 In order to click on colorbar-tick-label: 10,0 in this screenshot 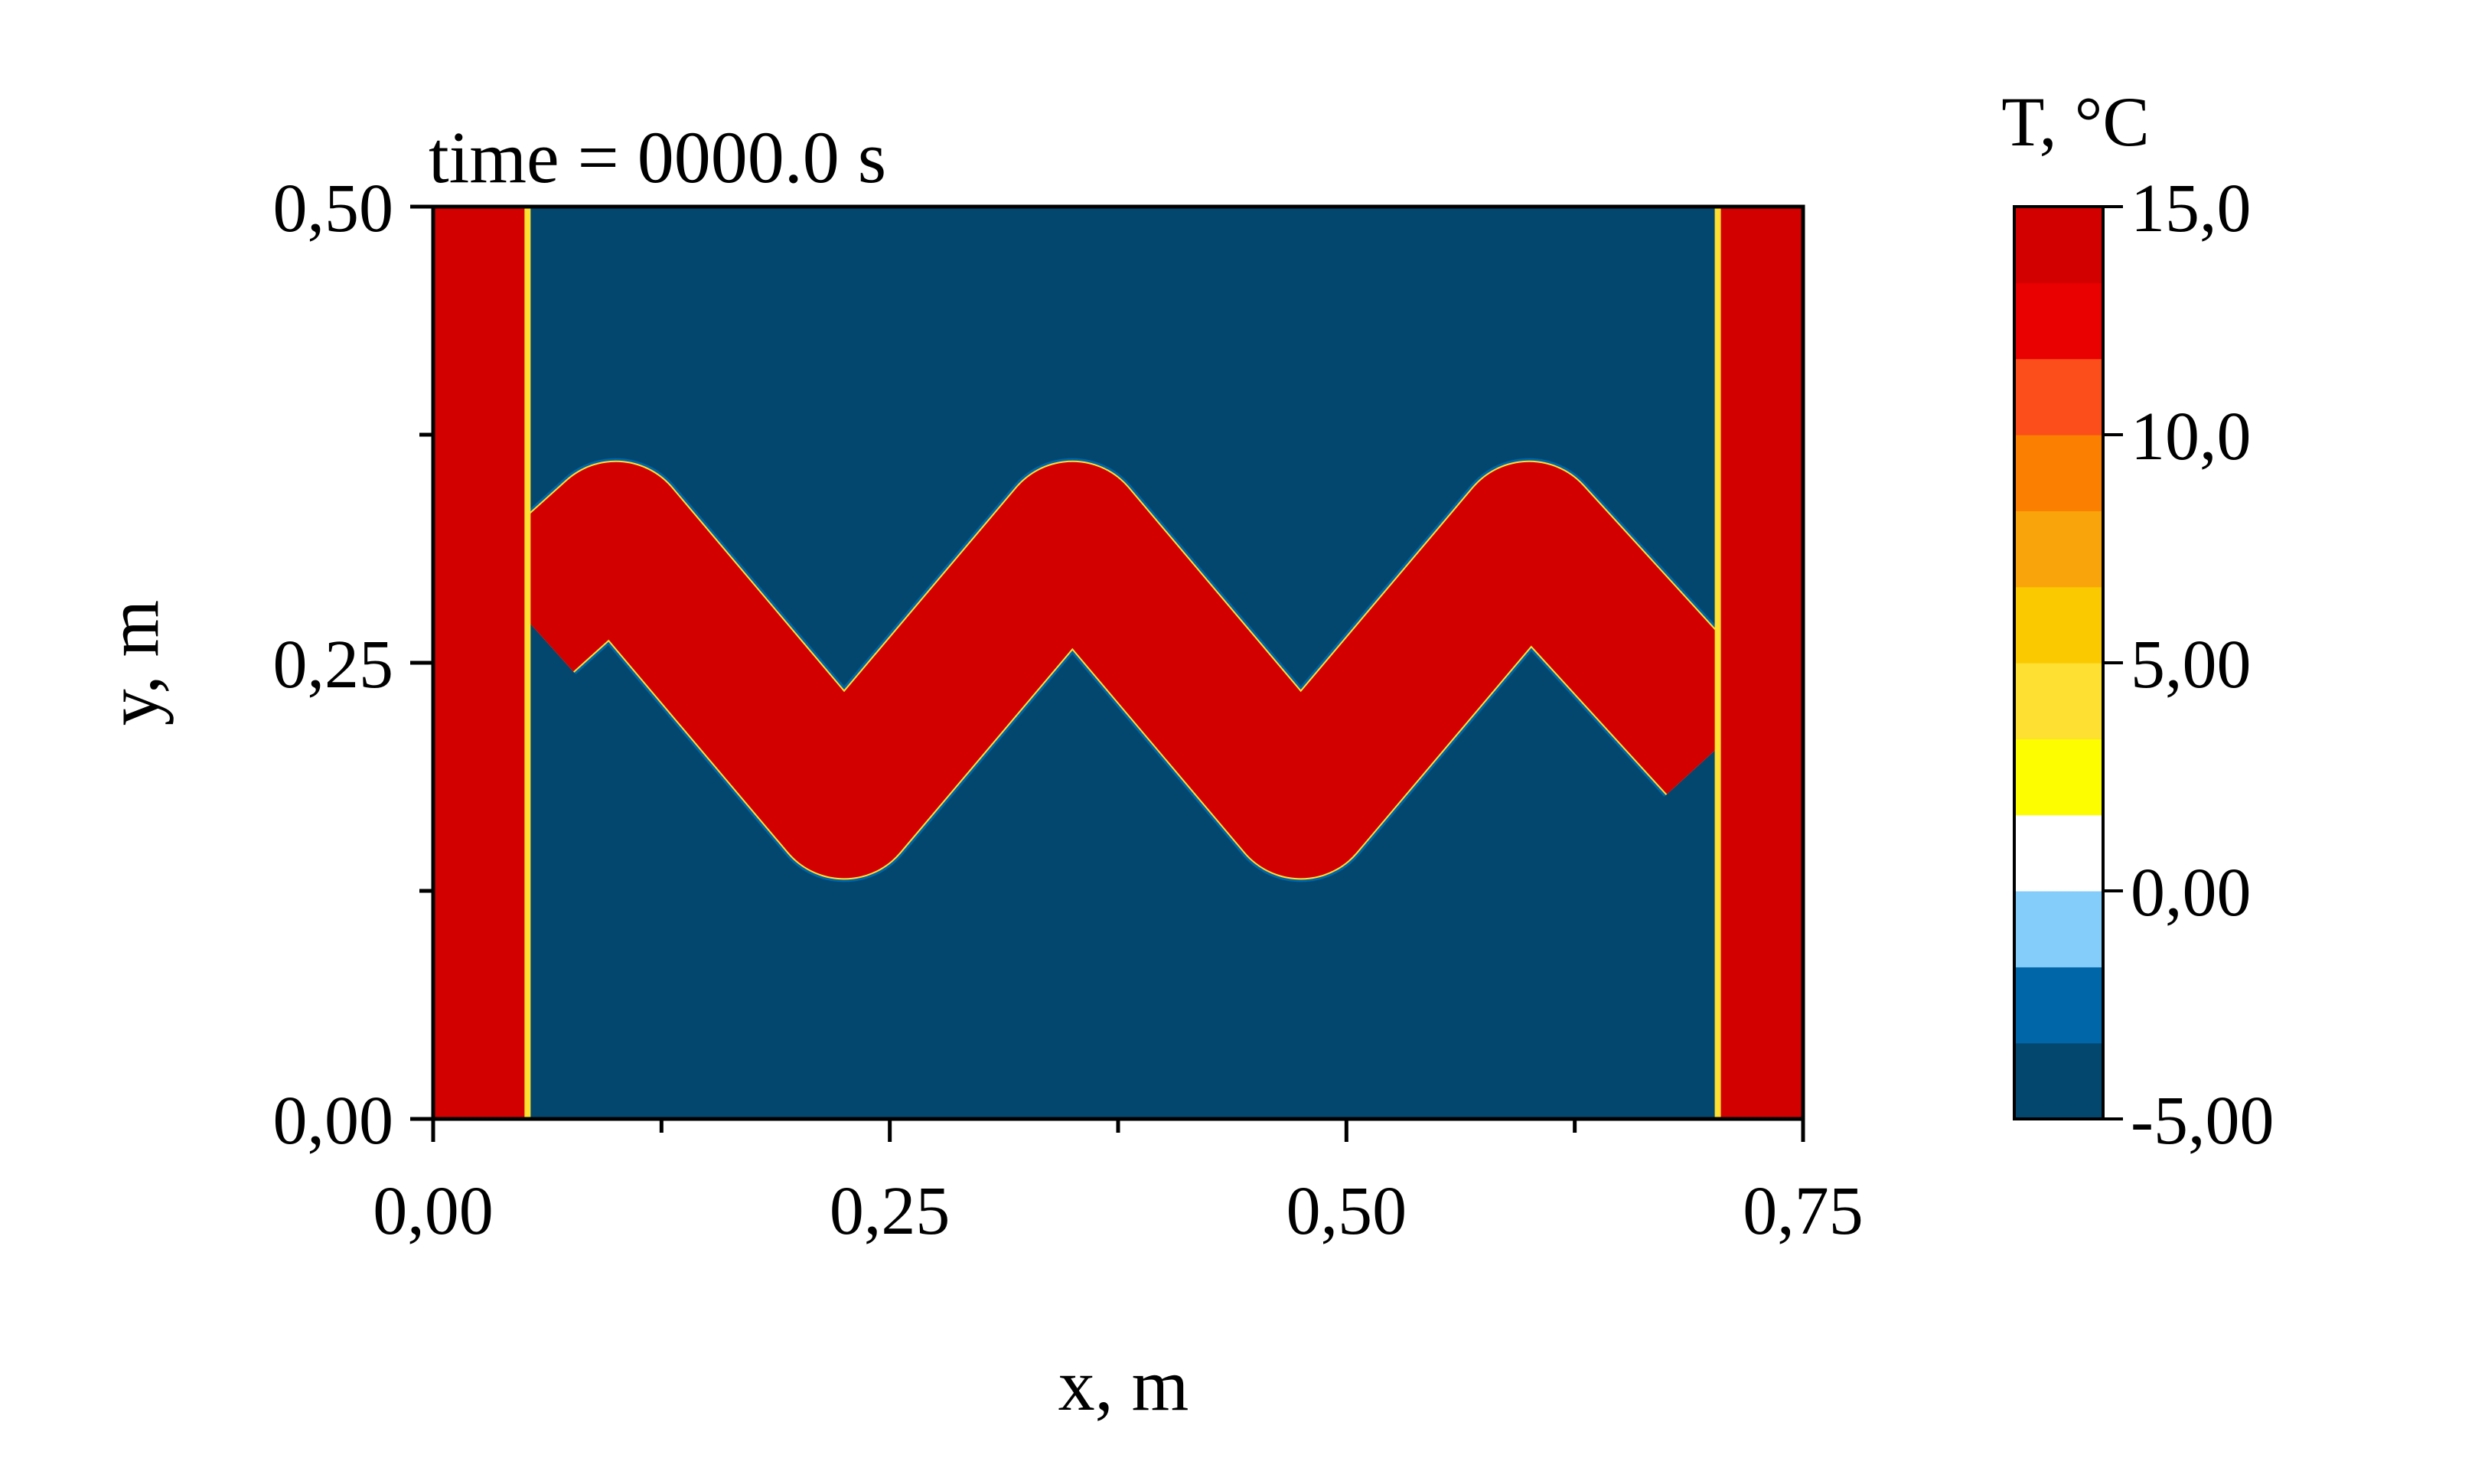, I will do `click(2191, 437)`.